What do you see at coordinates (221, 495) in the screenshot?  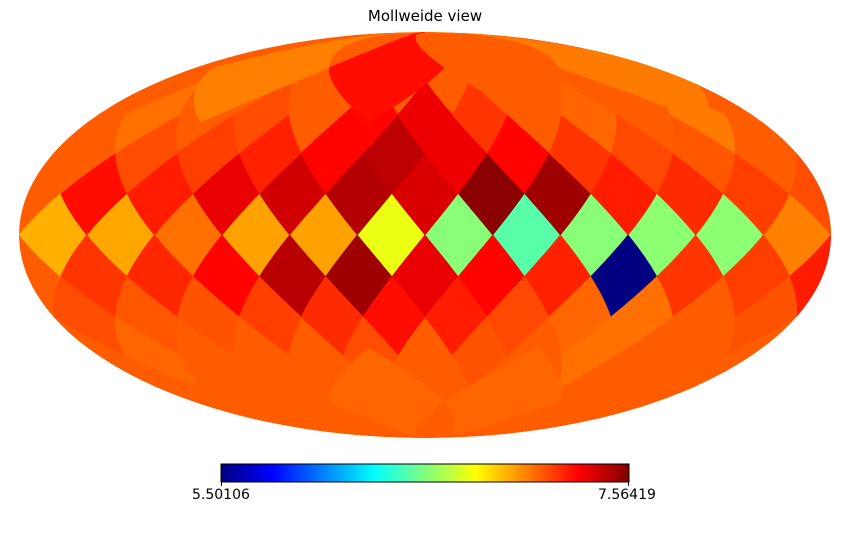 I see `colorbar-min-label: 5.50106` at bounding box center [221, 495].